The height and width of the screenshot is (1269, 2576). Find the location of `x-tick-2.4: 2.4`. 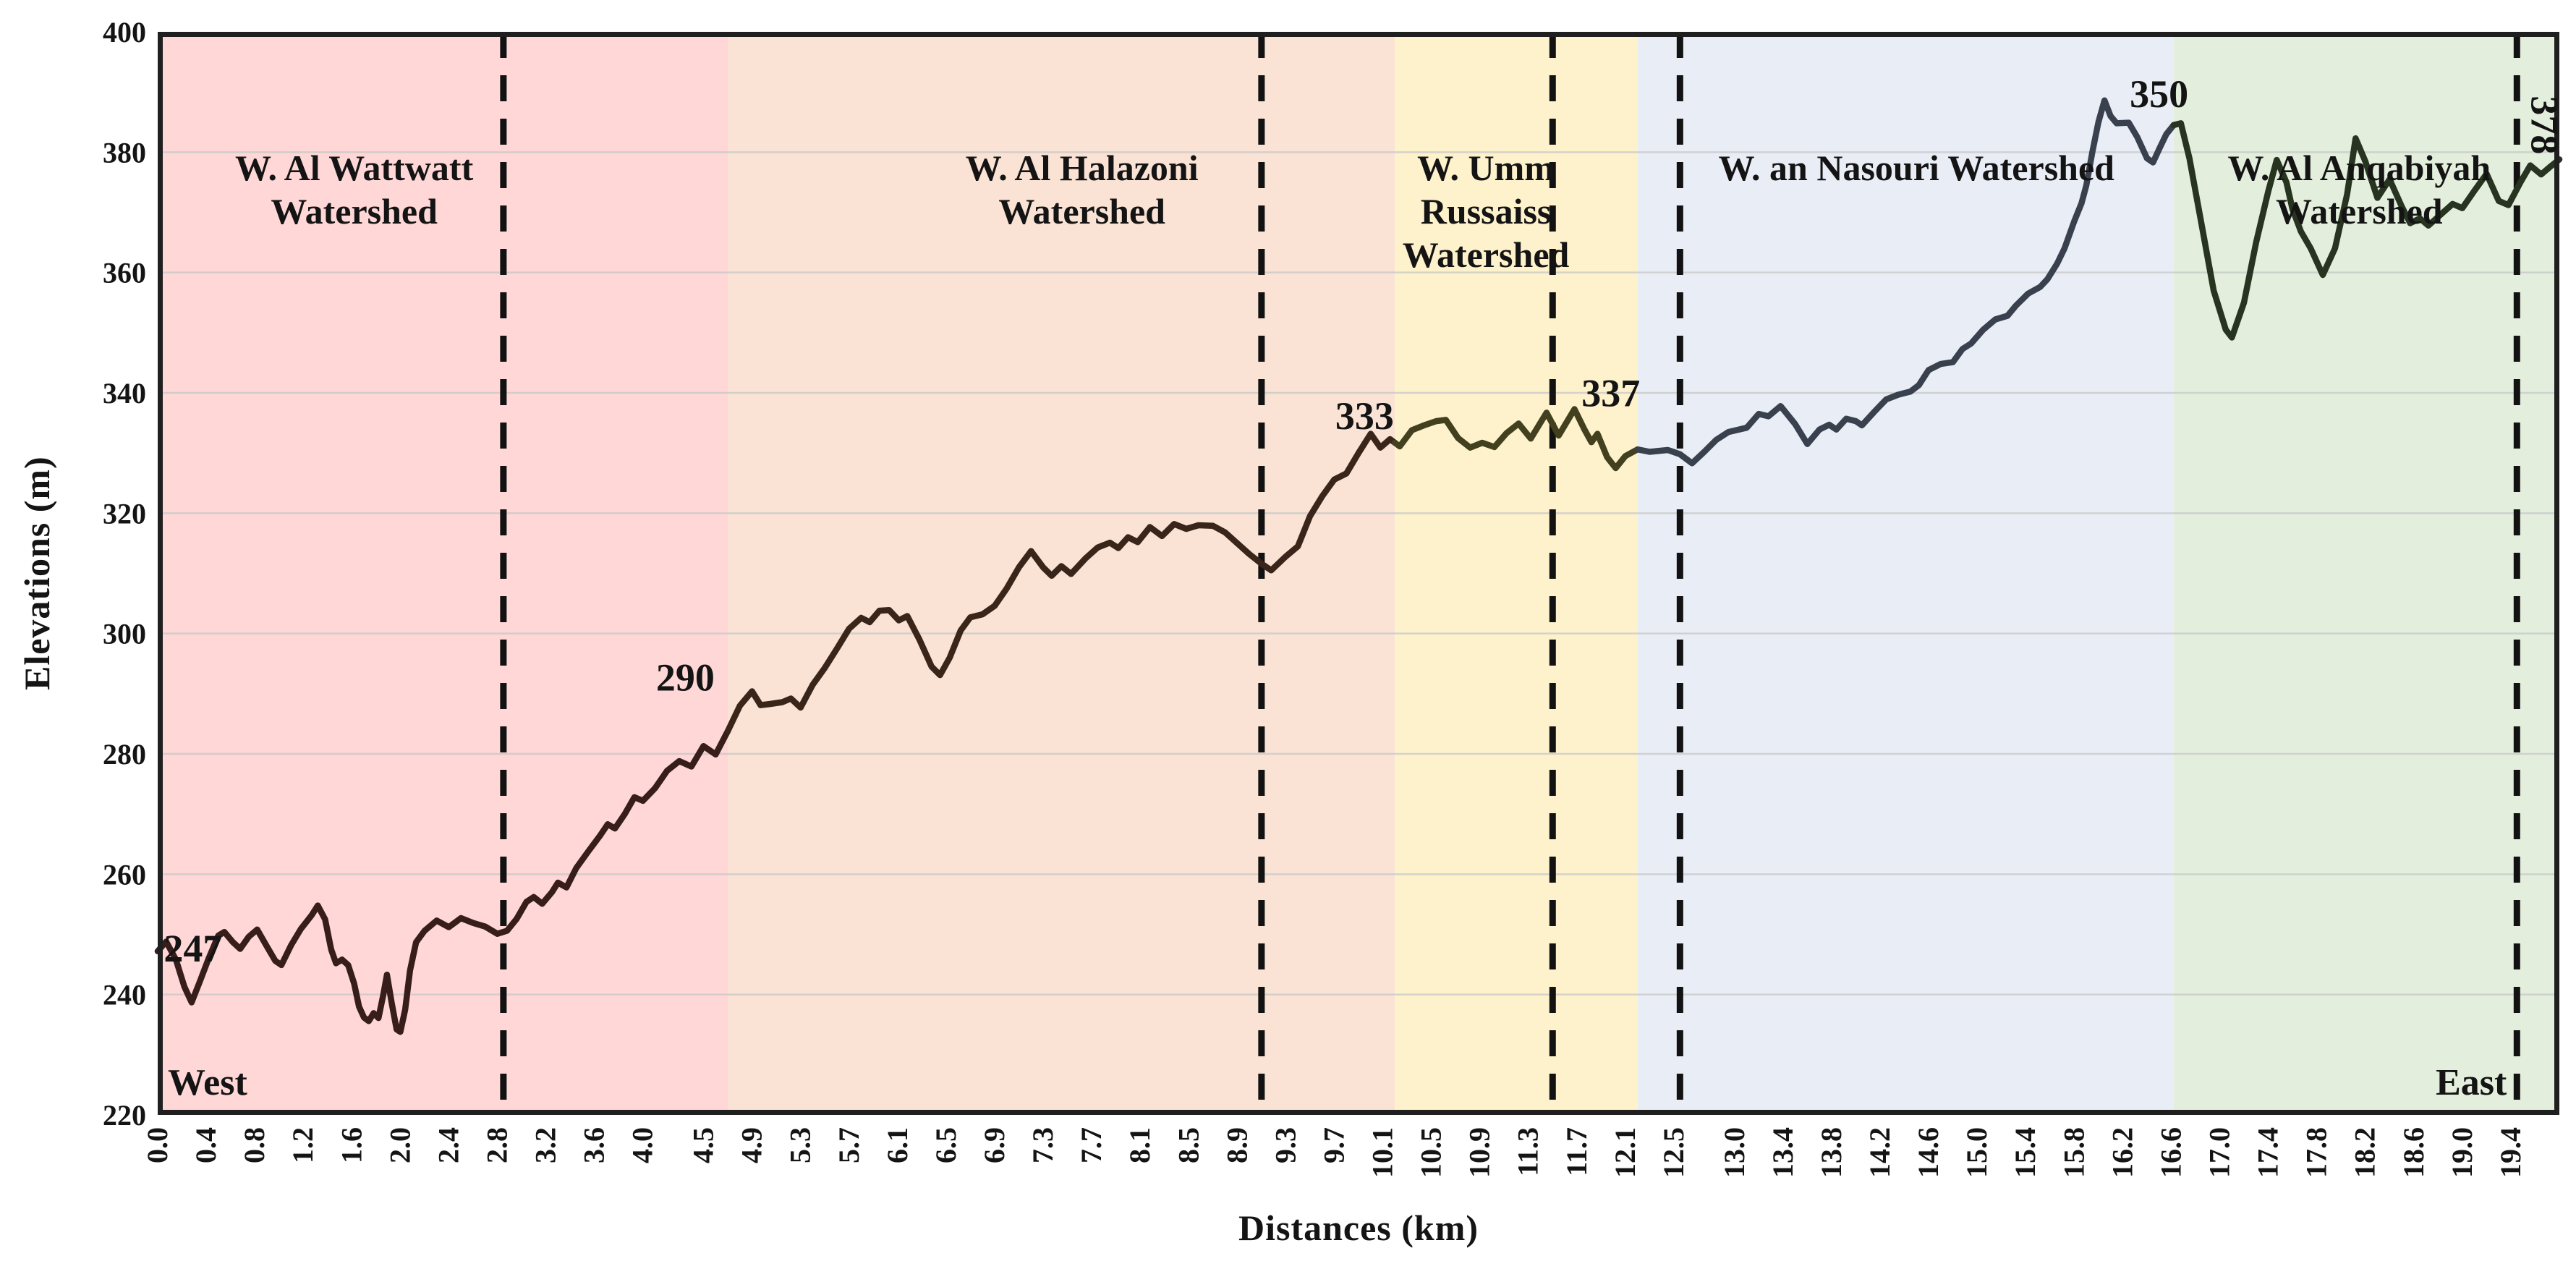

x-tick-2.4: 2.4 is located at coordinates (448, 1145).